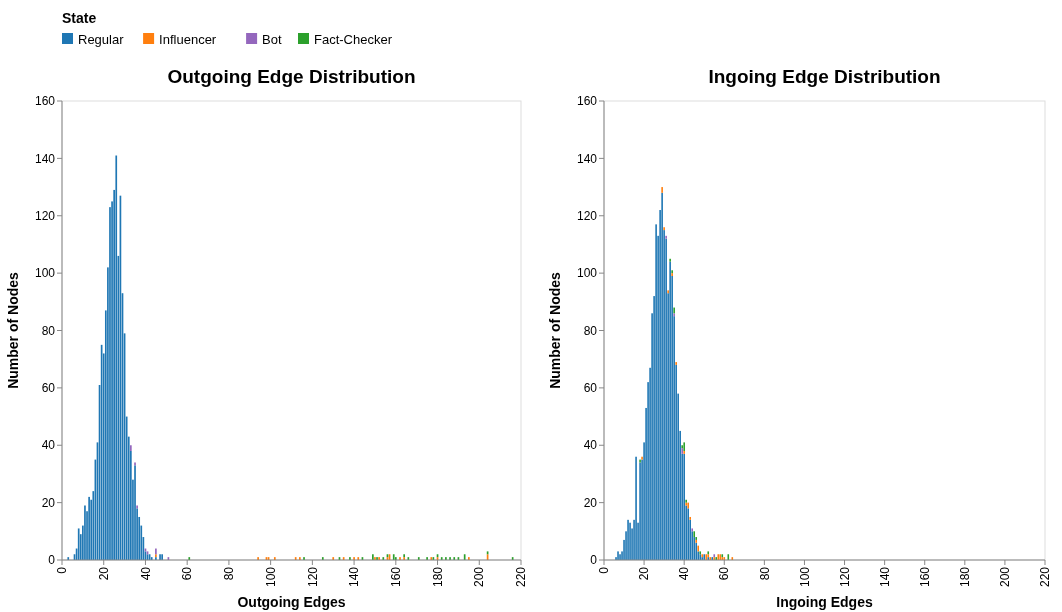  What do you see at coordinates (291, 76) in the screenshot?
I see `chart-title: Outgoing Edge Distribution` at bounding box center [291, 76].